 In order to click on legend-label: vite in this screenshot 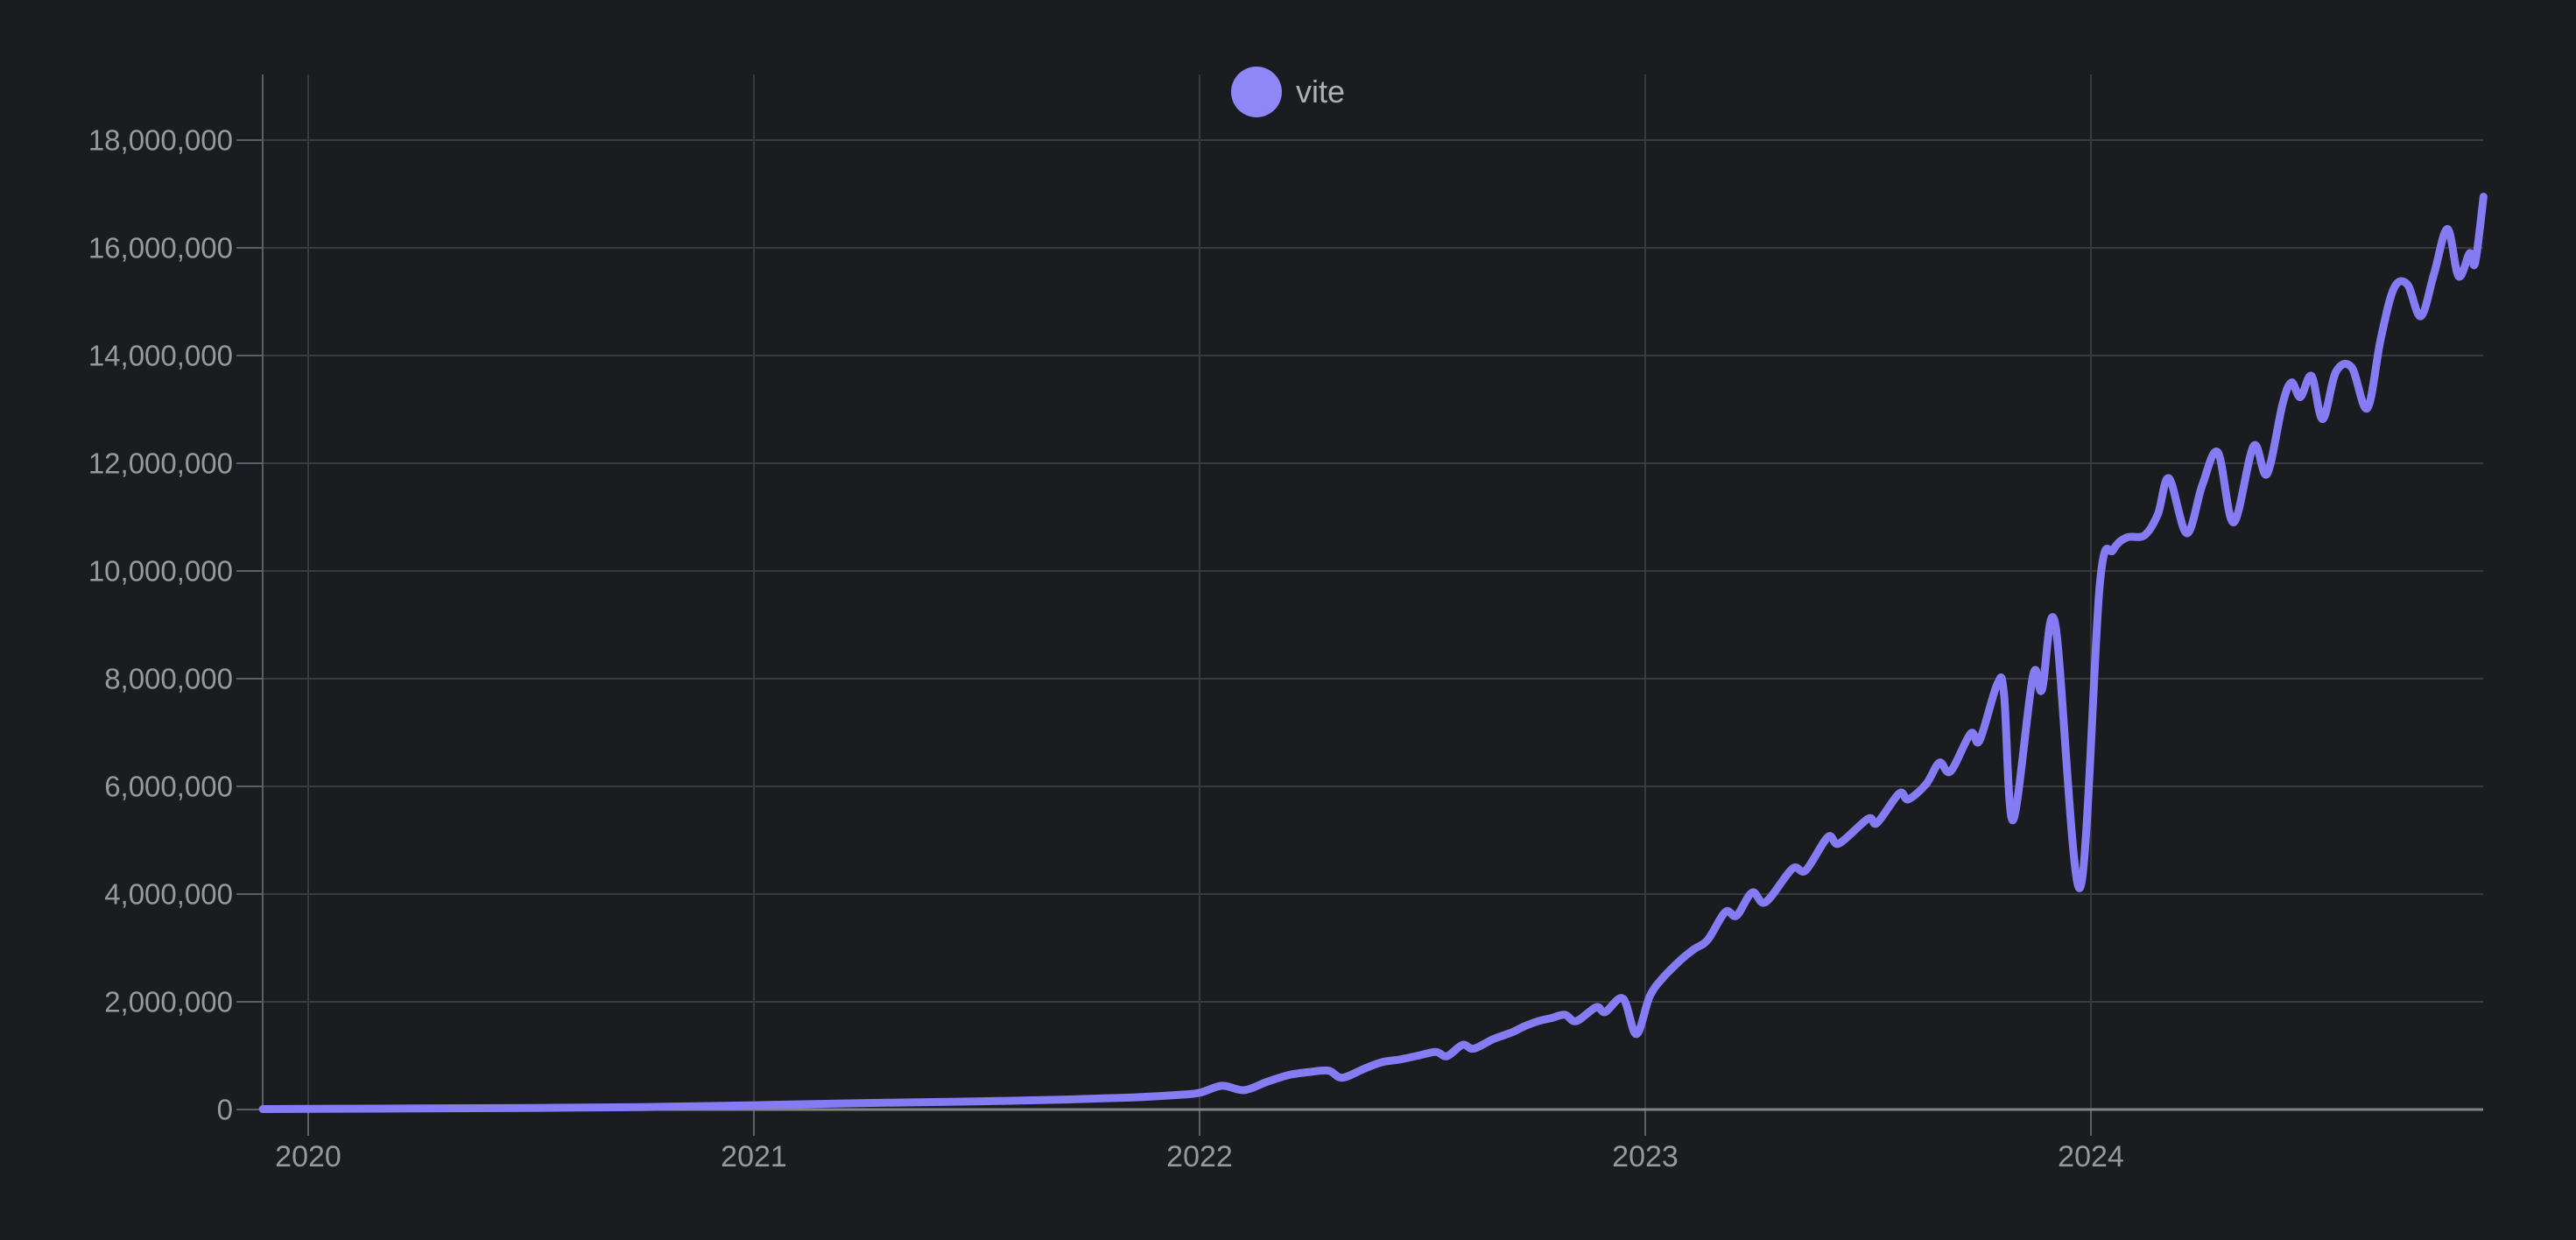, I will do `click(1320, 91)`.